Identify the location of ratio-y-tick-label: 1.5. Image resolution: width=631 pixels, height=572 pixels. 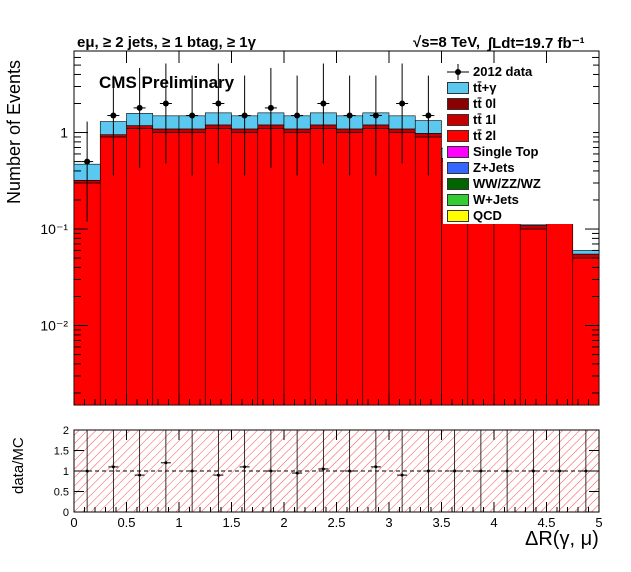
(61, 452).